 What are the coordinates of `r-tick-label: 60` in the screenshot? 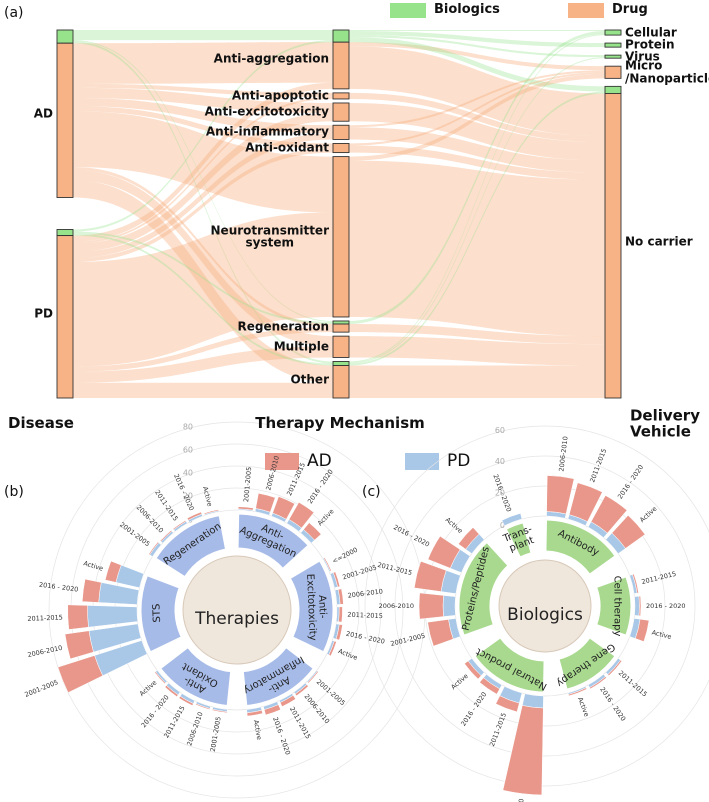 It's located at (500, 430).